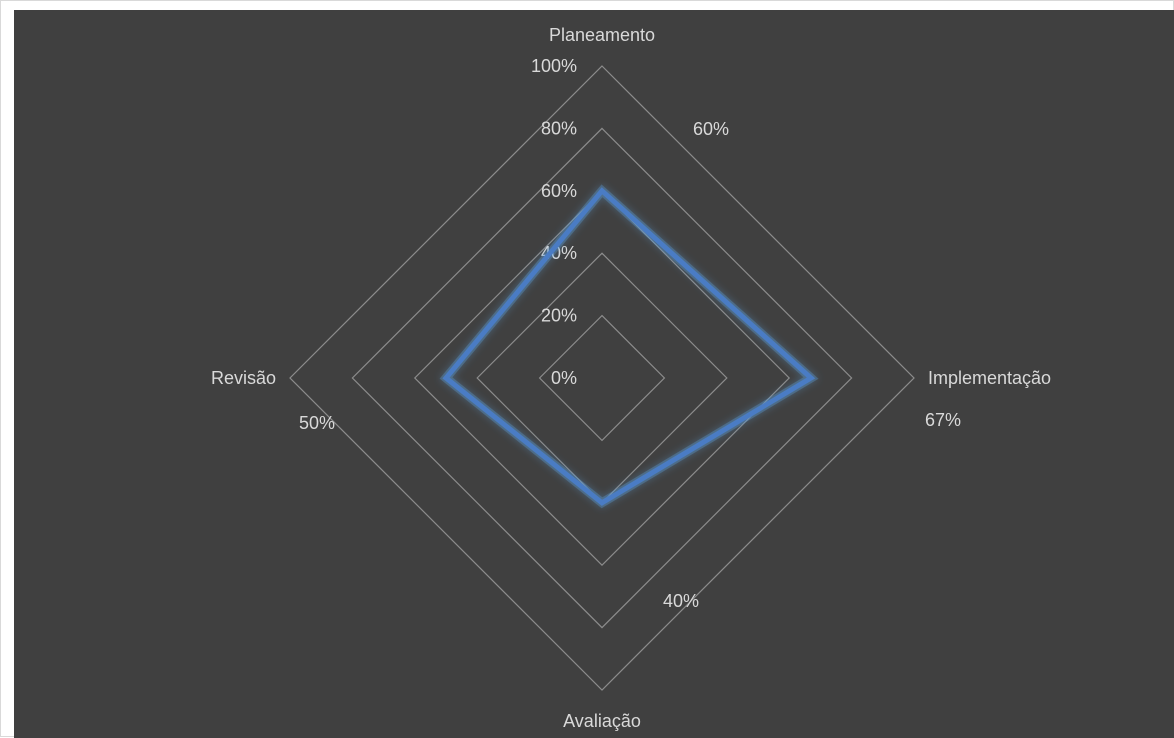 The height and width of the screenshot is (738, 1174). Describe the element at coordinates (317, 423) in the screenshot. I see `data-label: 50%` at that location.